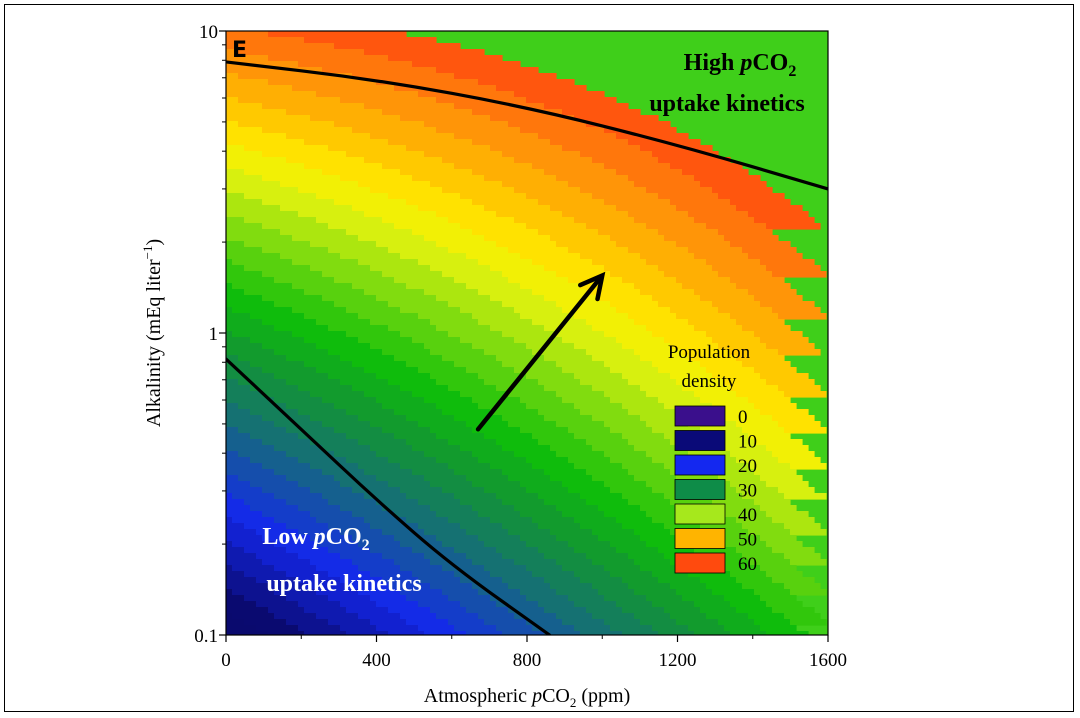  I want to click on x-tick-label: 800, so click(527, 660).